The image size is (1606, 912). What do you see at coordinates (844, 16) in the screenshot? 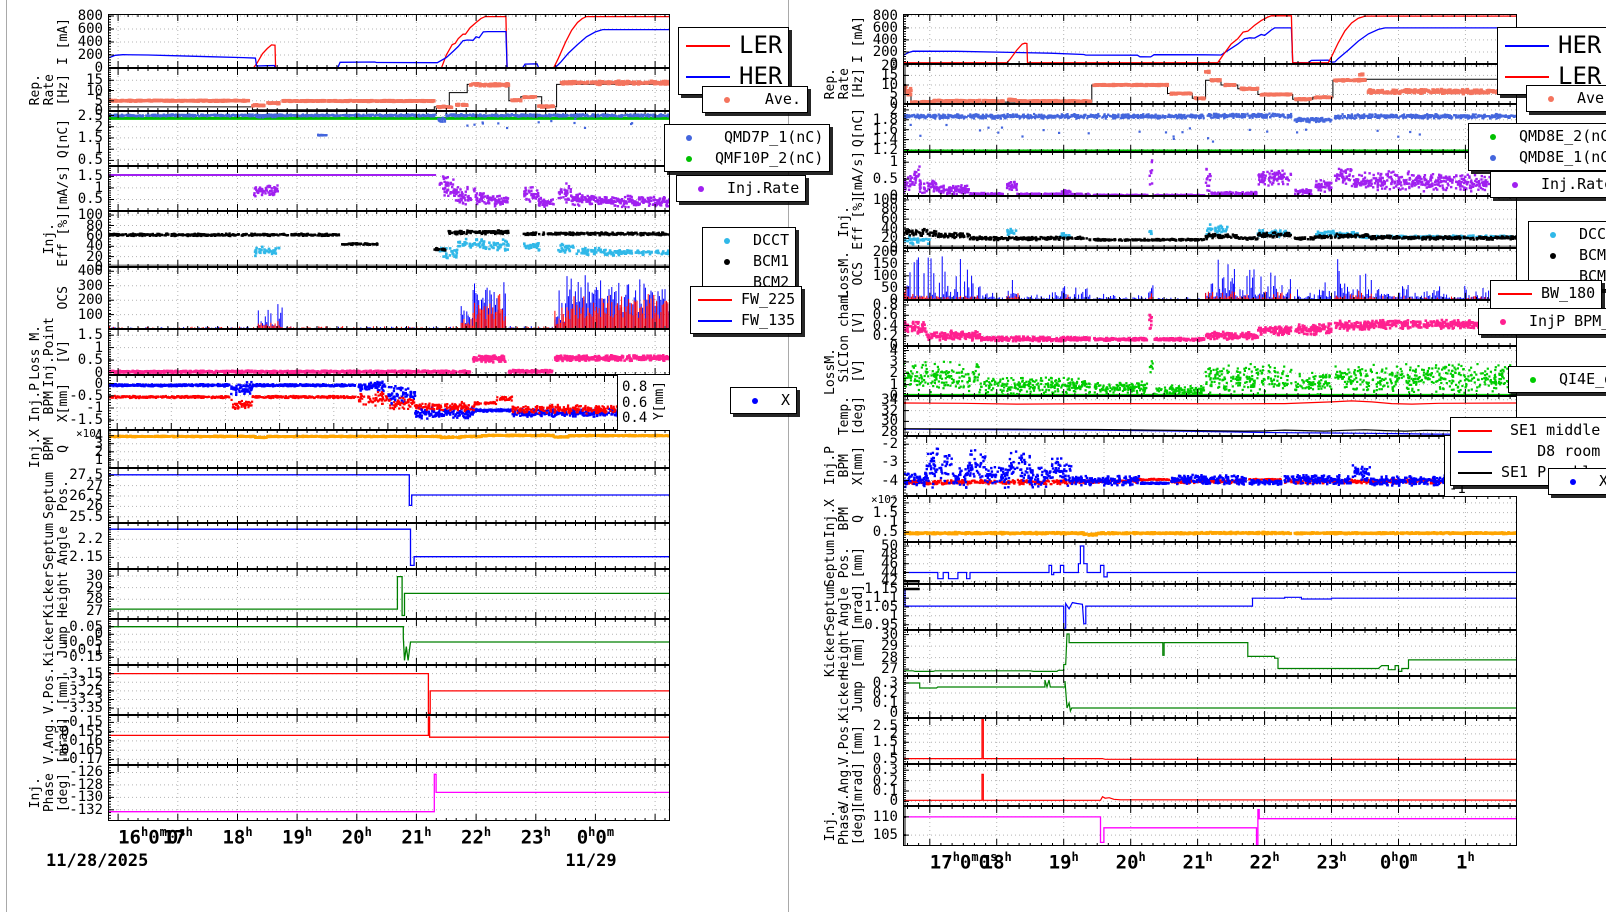
I see `y-tick-label: 800` at bounding box center [844, 16].